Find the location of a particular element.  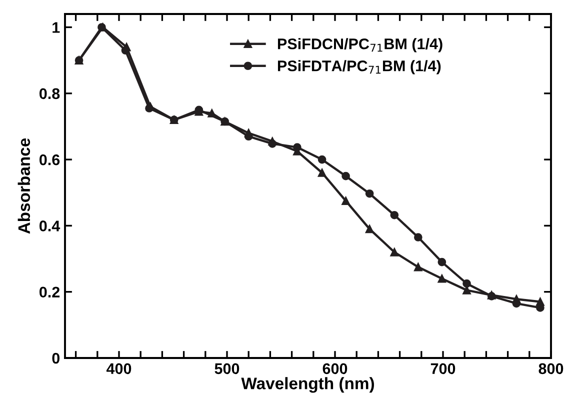

y-tick-label: 0.4 is located at coordinates (50, 226).